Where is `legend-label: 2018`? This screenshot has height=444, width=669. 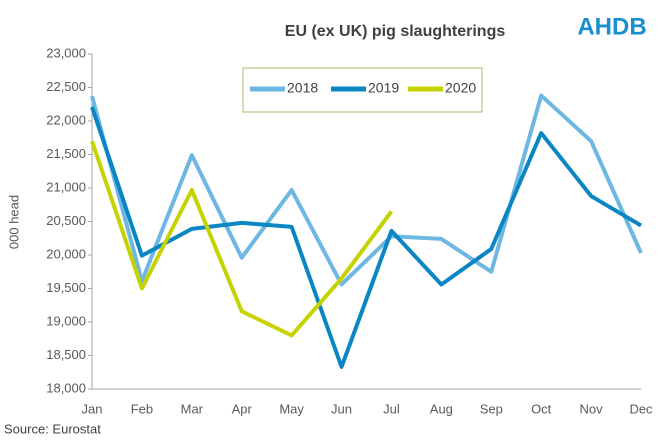
legend-label: 2018 is located at coordinates (302, 88).